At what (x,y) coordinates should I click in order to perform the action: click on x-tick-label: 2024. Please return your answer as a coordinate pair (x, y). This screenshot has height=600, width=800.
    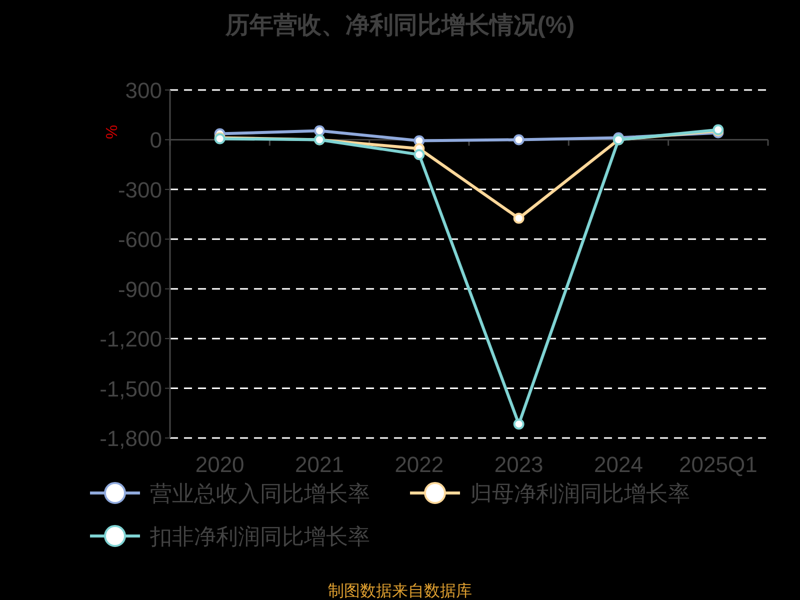
    Looking at the image, I should click on (618, 464).